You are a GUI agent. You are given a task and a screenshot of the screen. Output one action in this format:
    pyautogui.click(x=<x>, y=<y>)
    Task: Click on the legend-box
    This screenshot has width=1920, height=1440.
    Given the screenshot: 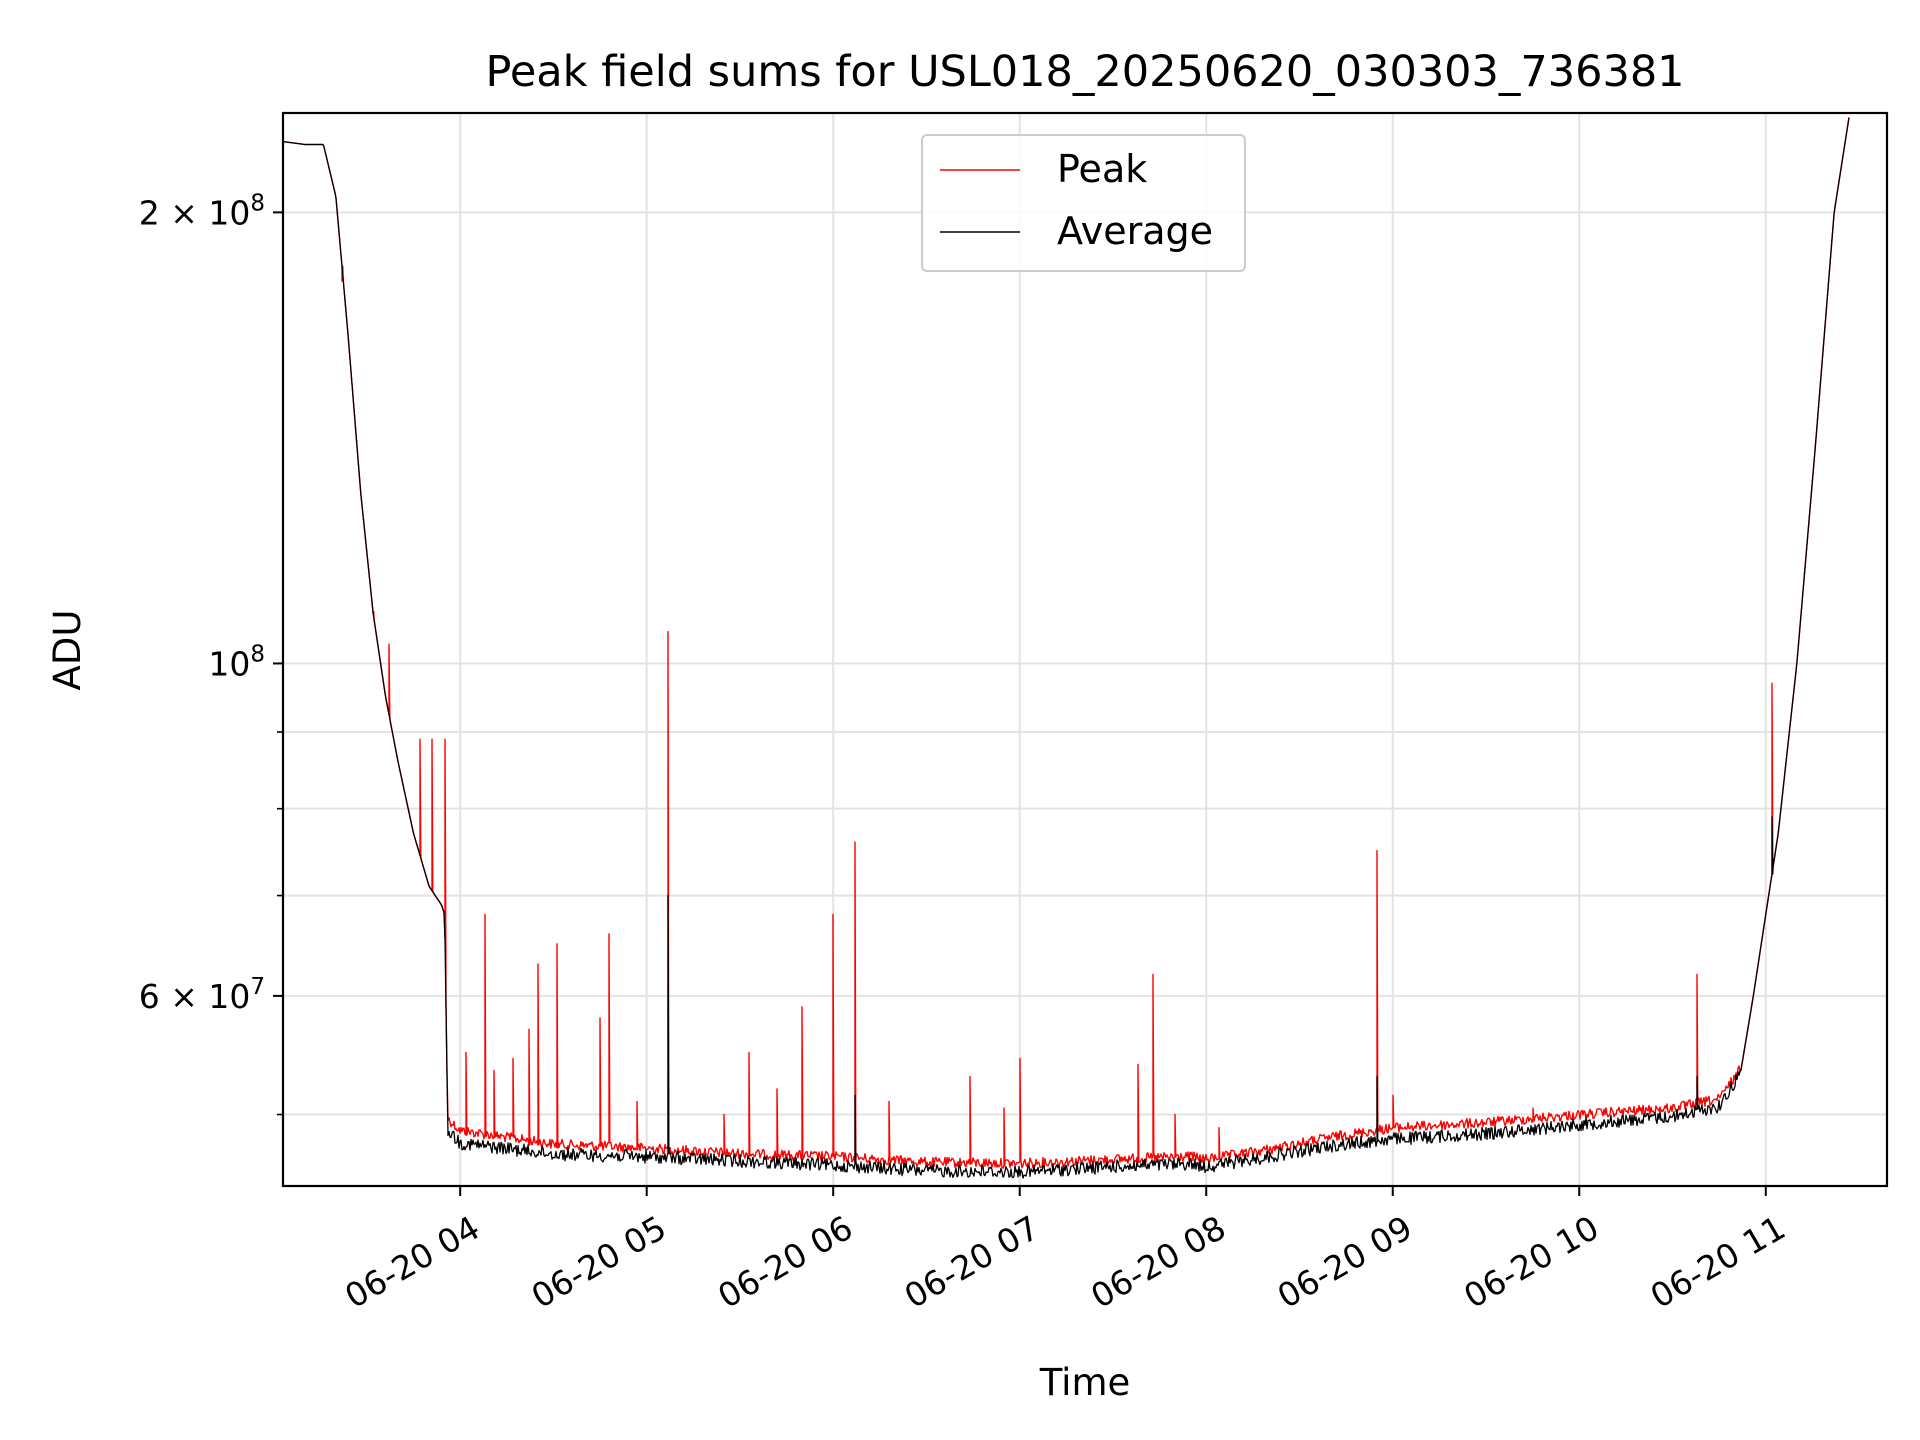 What is the action you would take?
    pyautogui.click(x=1083, y=203)
    